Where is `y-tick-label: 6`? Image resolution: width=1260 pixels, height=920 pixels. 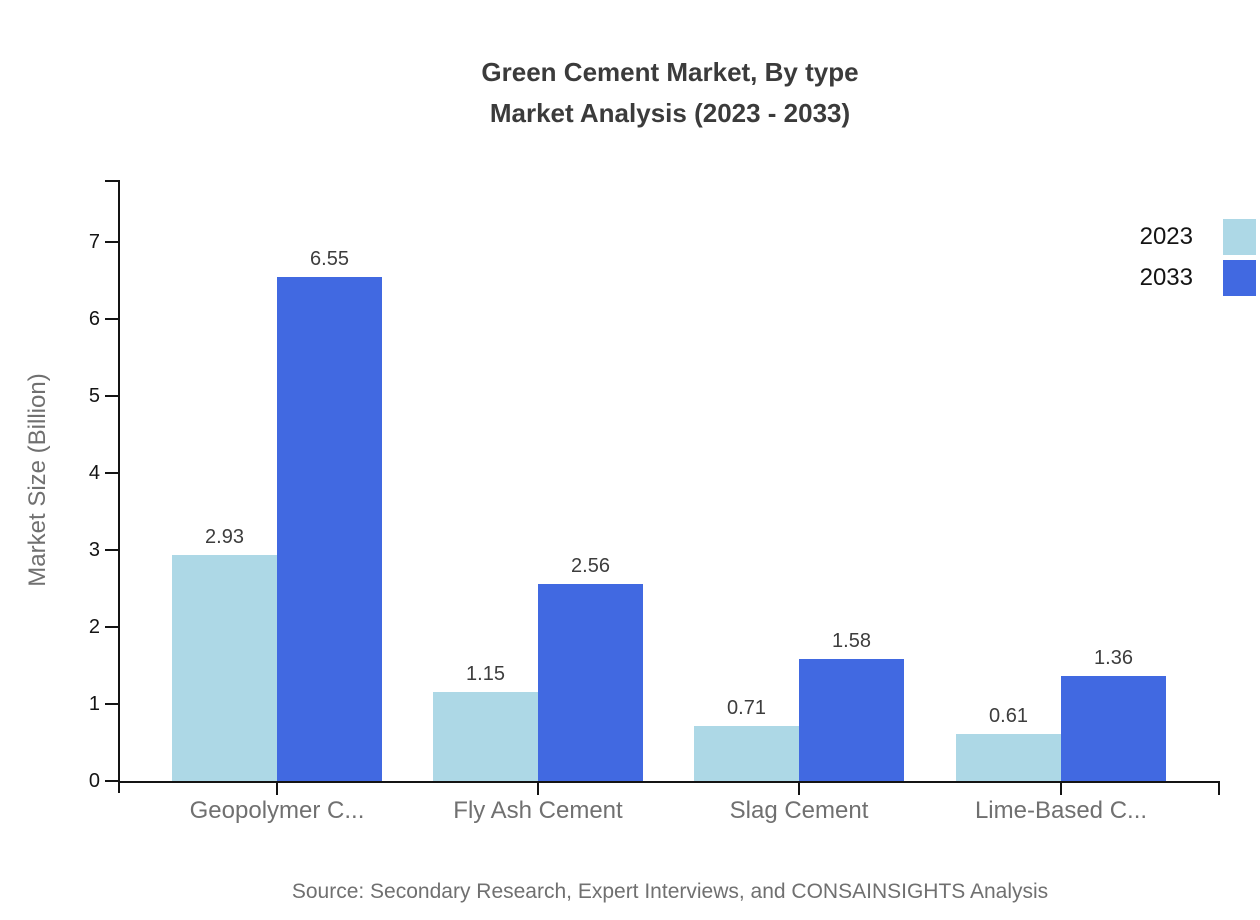
y-tick-label: 6 is located at coordinates (94, 319).